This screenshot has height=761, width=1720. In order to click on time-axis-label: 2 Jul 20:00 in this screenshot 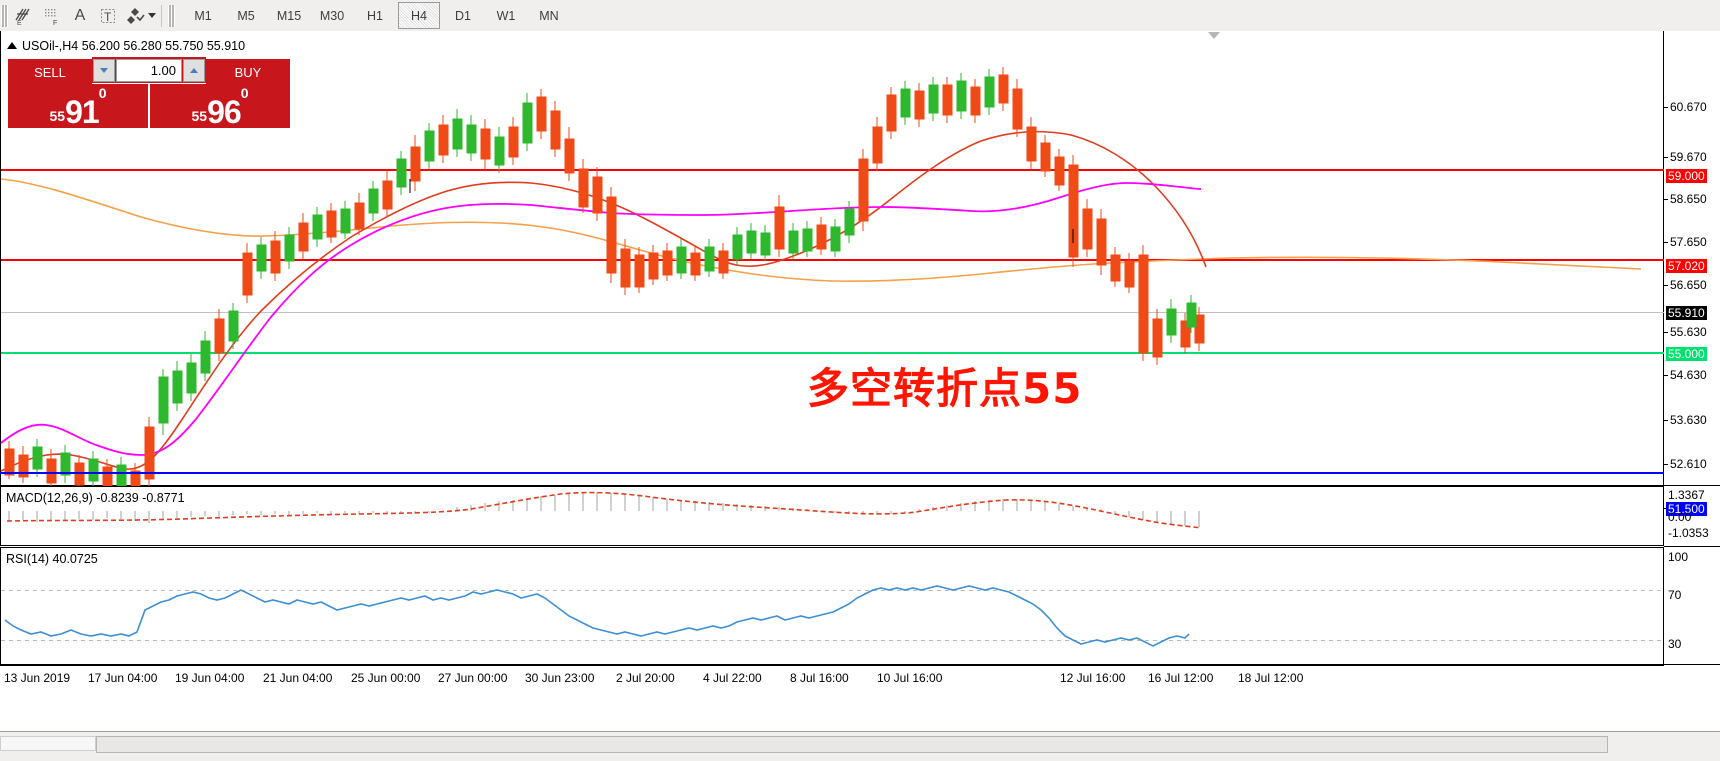, I will do `click(645, 678)`.